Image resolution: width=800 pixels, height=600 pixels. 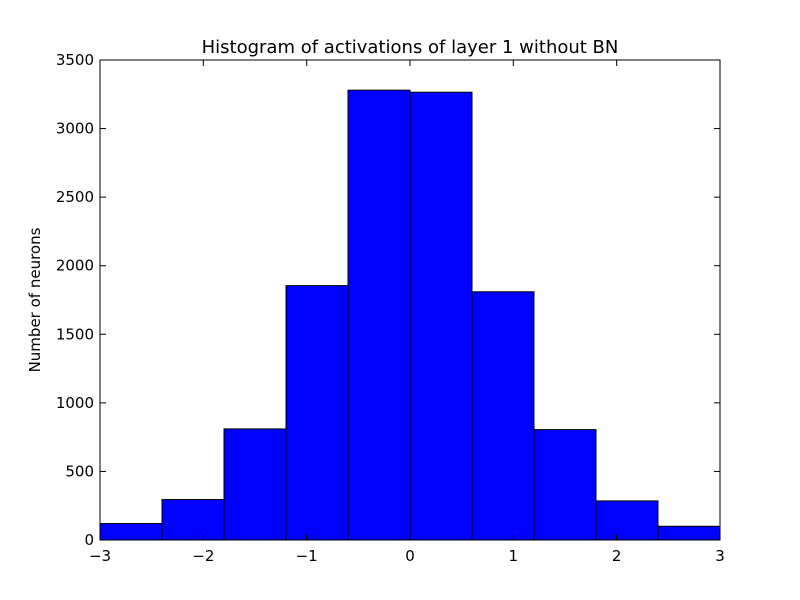 What do you see at coordinates (75, 60) in the screenshot?
I see `y-tick-label: 3500` at bounding box center [75, 60].